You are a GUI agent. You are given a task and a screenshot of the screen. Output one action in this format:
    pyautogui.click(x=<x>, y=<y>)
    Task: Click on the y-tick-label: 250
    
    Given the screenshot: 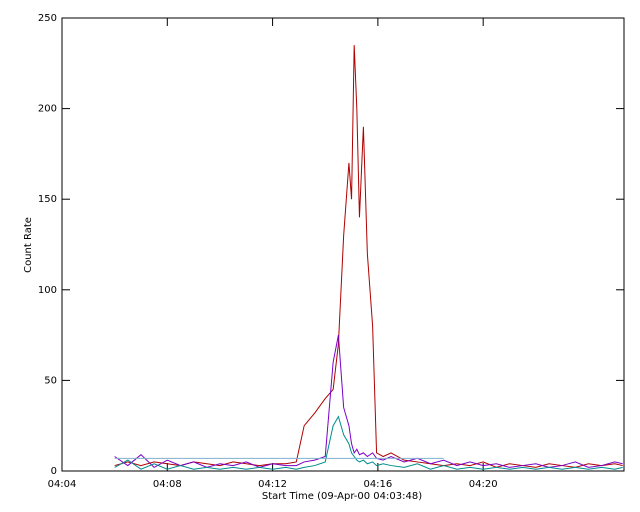 What is the action you would take?
    pyautogui.click(x=47, y=18)
    